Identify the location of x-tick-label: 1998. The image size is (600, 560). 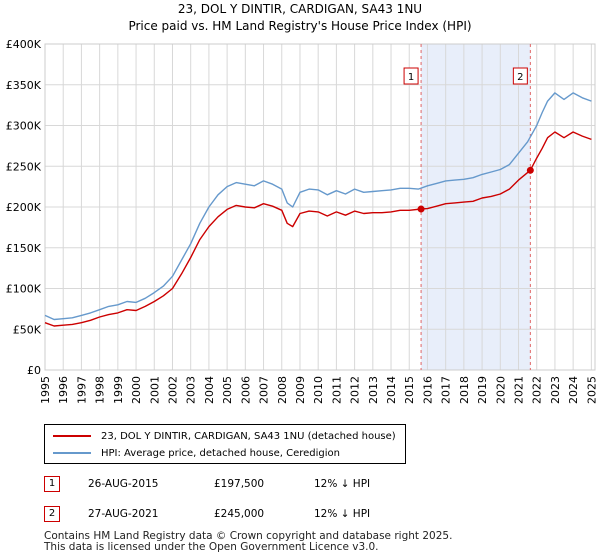
(100, 390).